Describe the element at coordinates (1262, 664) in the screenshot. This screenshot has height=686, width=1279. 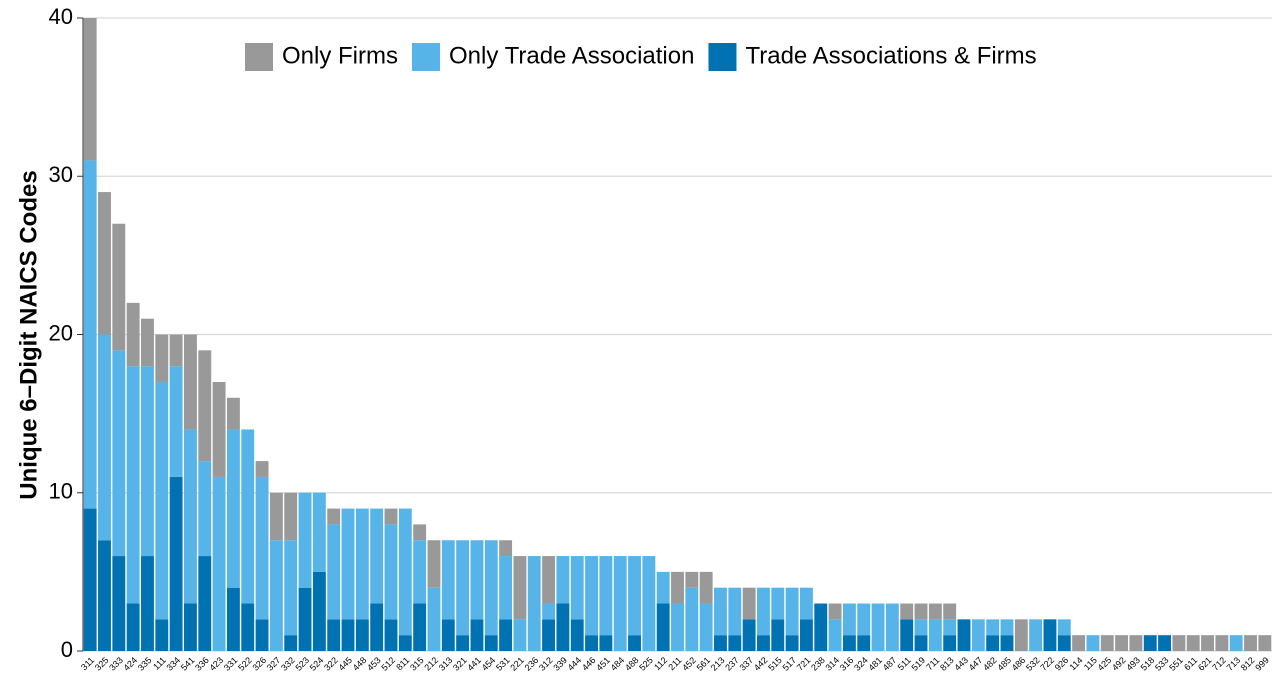
I see `x-tick-label: 999` at that location.